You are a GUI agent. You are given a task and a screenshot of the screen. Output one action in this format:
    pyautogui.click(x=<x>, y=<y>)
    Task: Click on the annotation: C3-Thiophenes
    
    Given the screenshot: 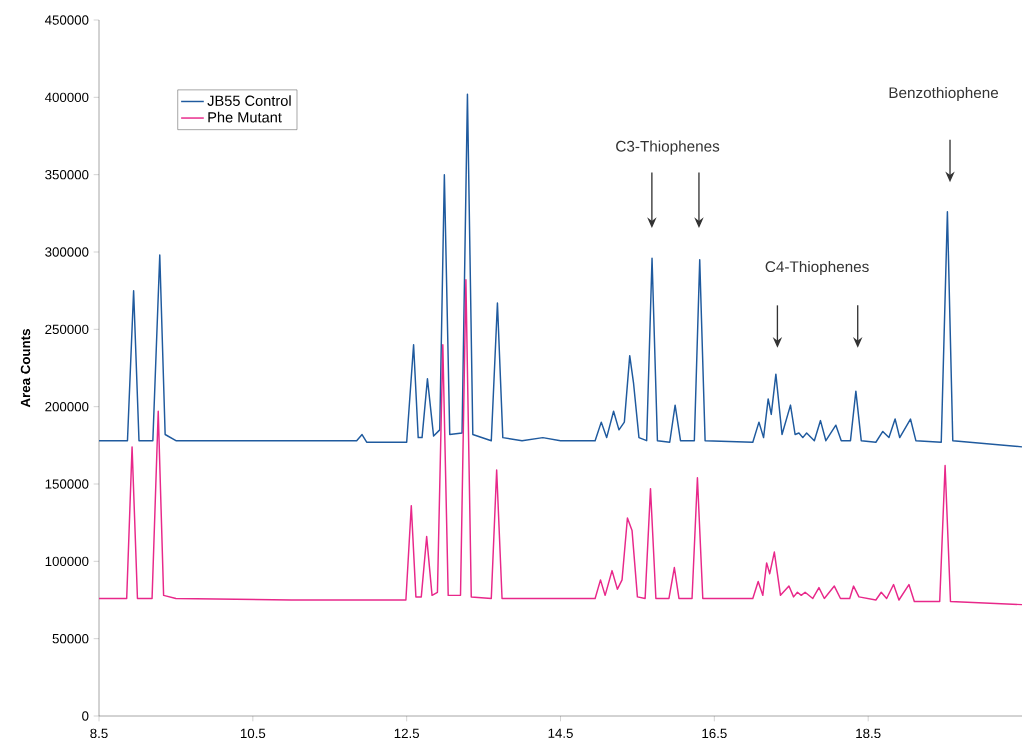 What is the action you would take?
    pyautogui.click(x=668, y=147)
    